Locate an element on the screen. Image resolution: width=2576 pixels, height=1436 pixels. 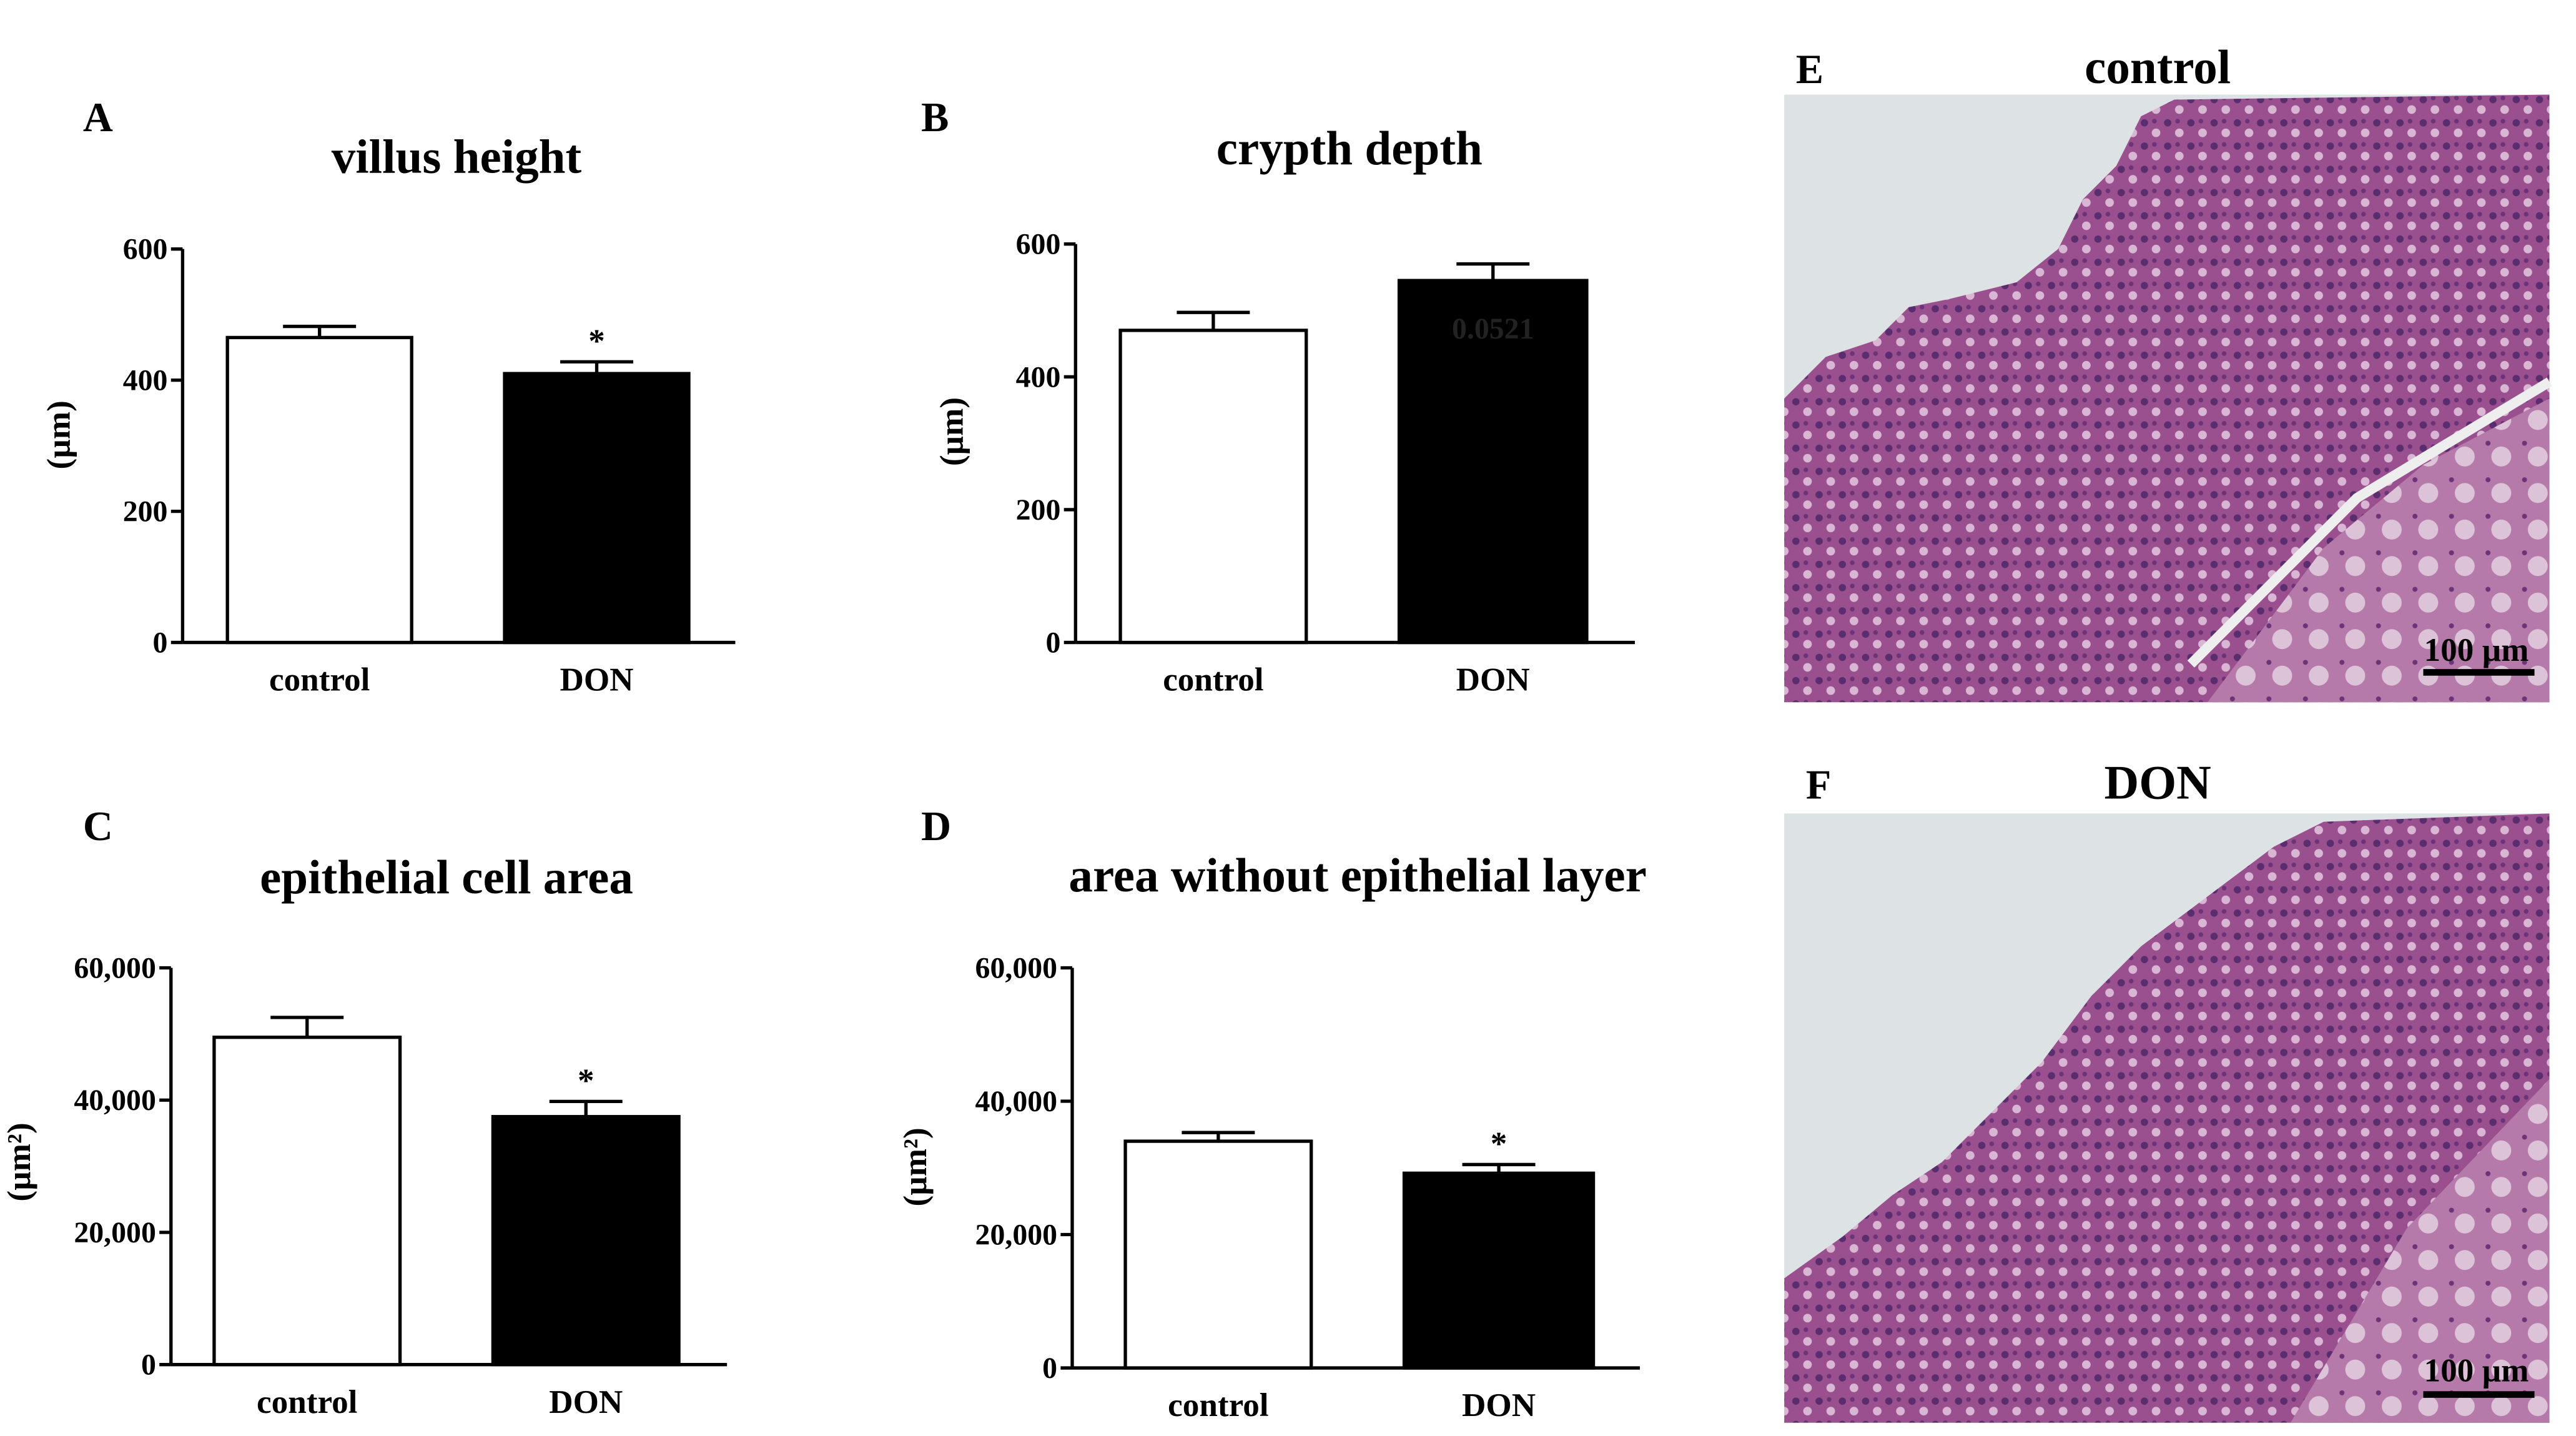
chart-title: area without epithelial layer is located at coordinates (1357, 875).